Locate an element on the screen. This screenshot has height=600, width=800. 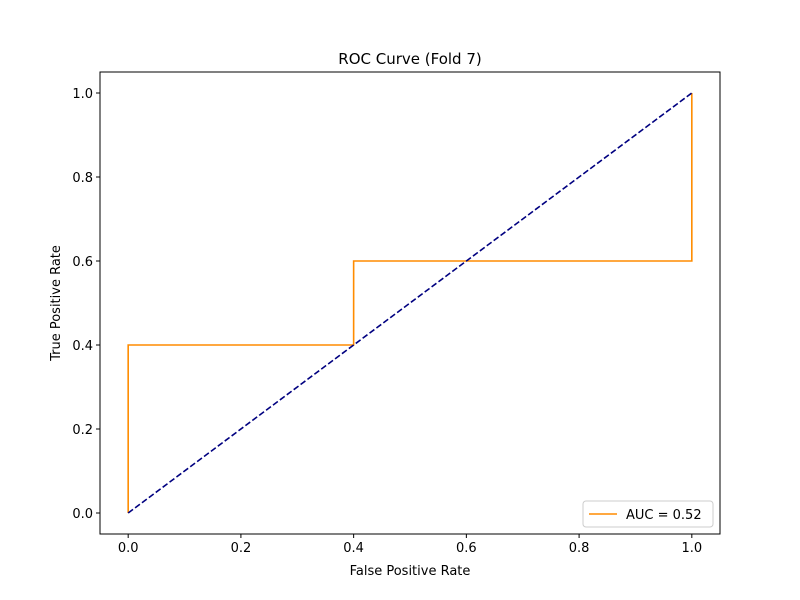
y-tick-label: 0.0 is located at coordinates (82, 514).